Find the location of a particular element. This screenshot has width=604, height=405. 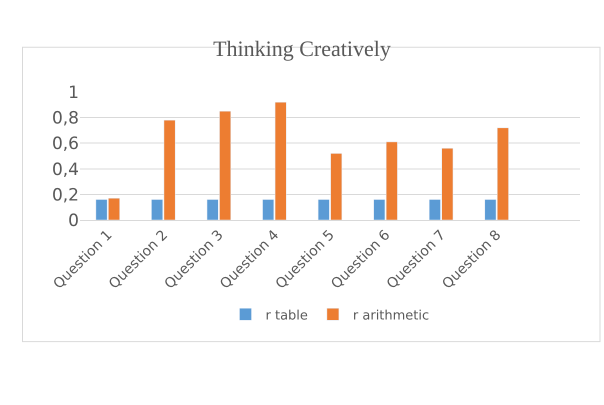

y-tick-label: 0 is located at coordinates (73, 220).